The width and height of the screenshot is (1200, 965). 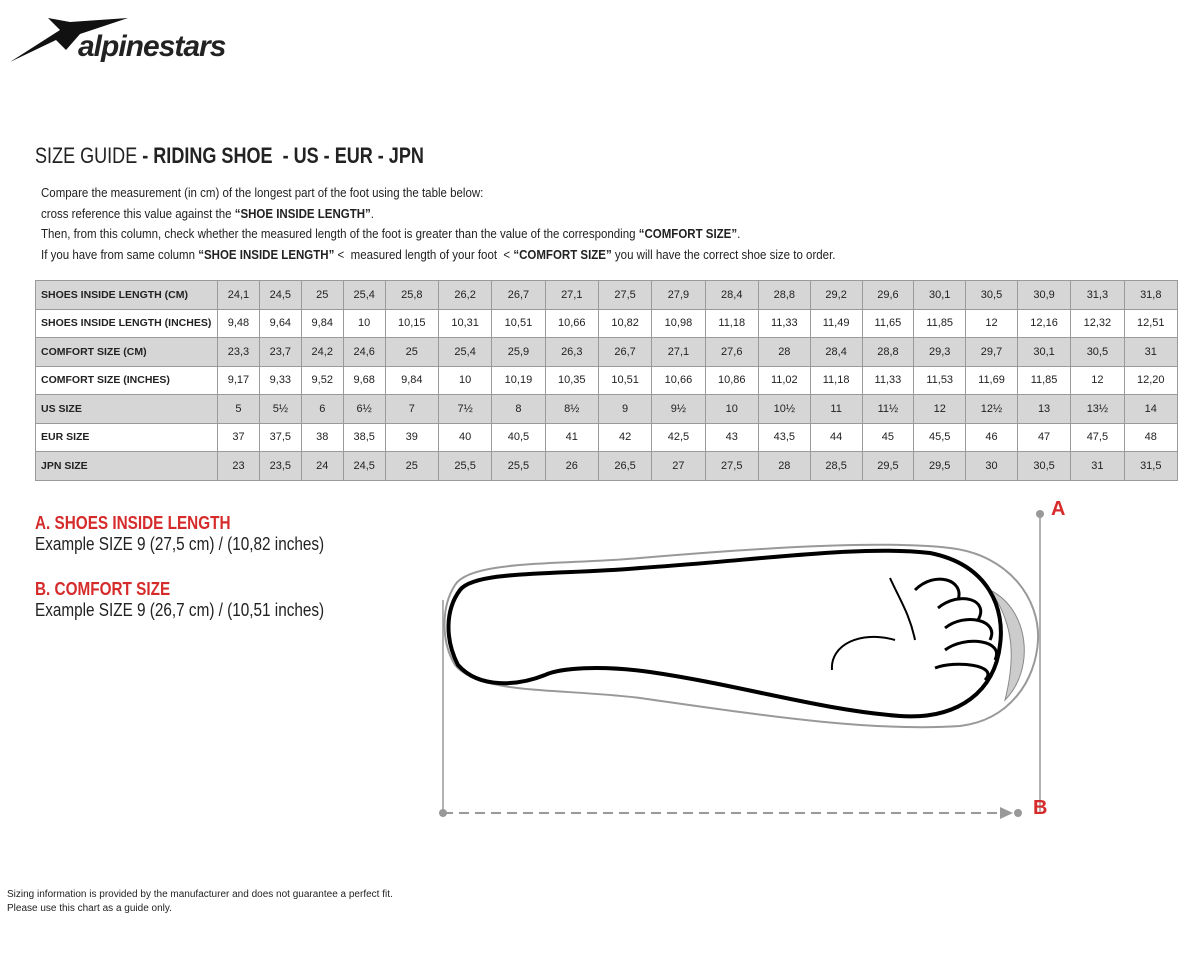 What do you see at coordinates (364, 409) in the screenshot?
I see `table-cell: 6½` at bounding box center [364, 409].